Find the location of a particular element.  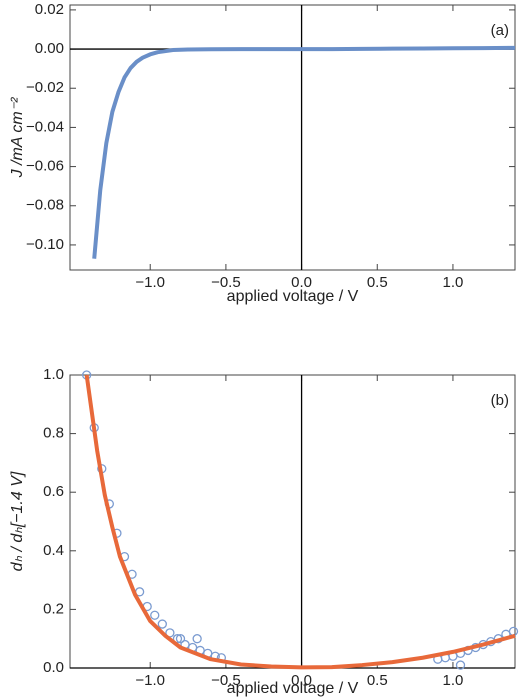

panel-label: (b) is located at coordinates (500, 400).